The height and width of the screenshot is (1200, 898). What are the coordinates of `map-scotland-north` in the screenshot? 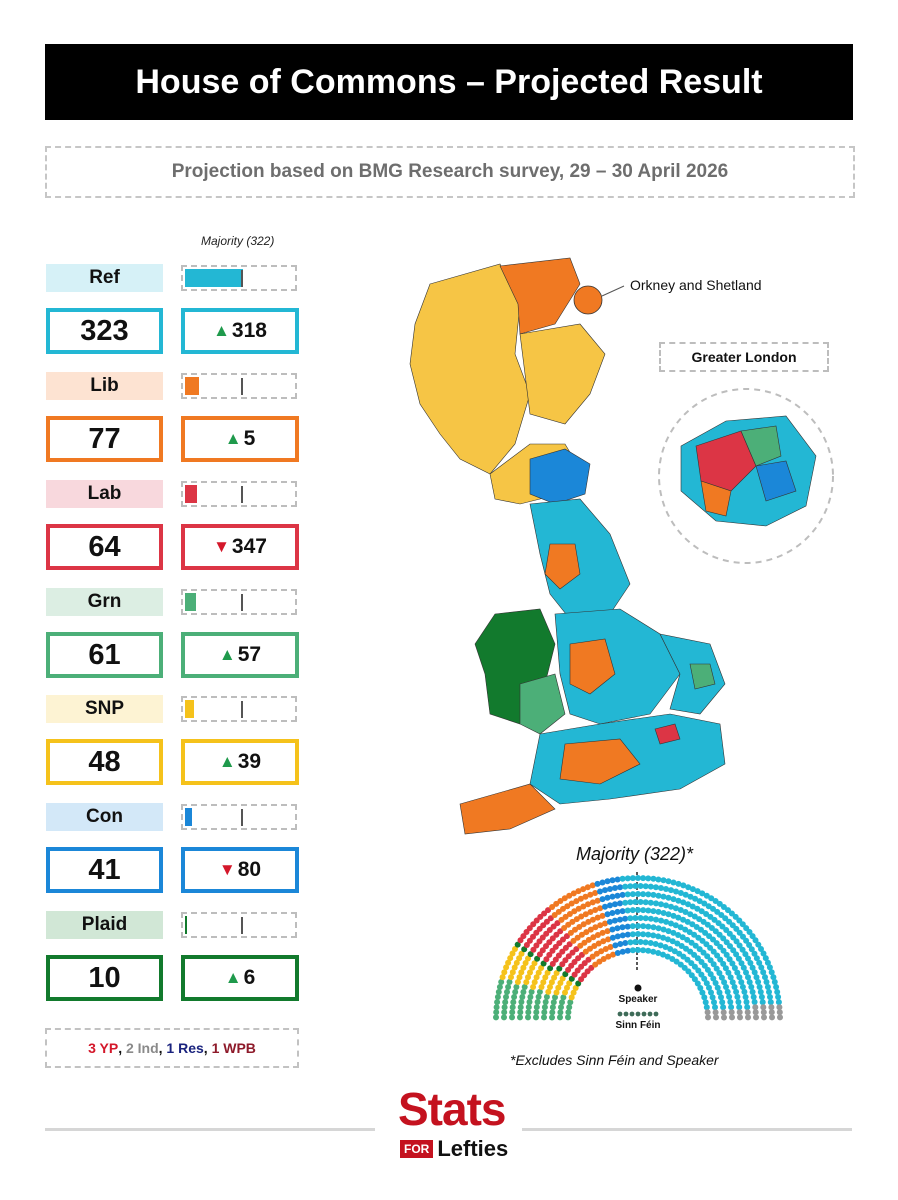 It's located at (540, 296).